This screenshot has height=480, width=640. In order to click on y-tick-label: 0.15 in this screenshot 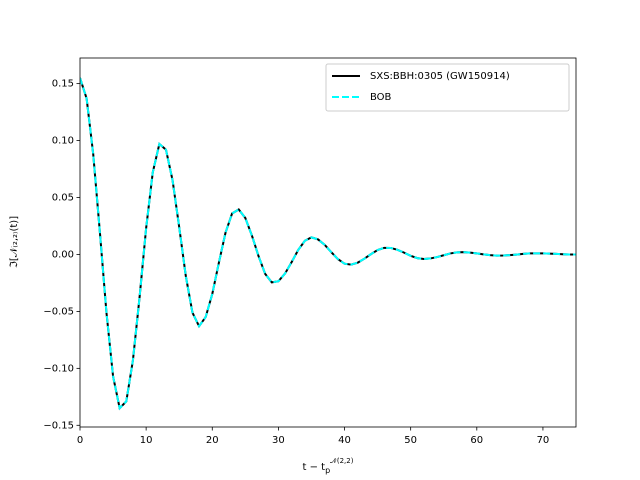, I will do `click(63, 84)`.